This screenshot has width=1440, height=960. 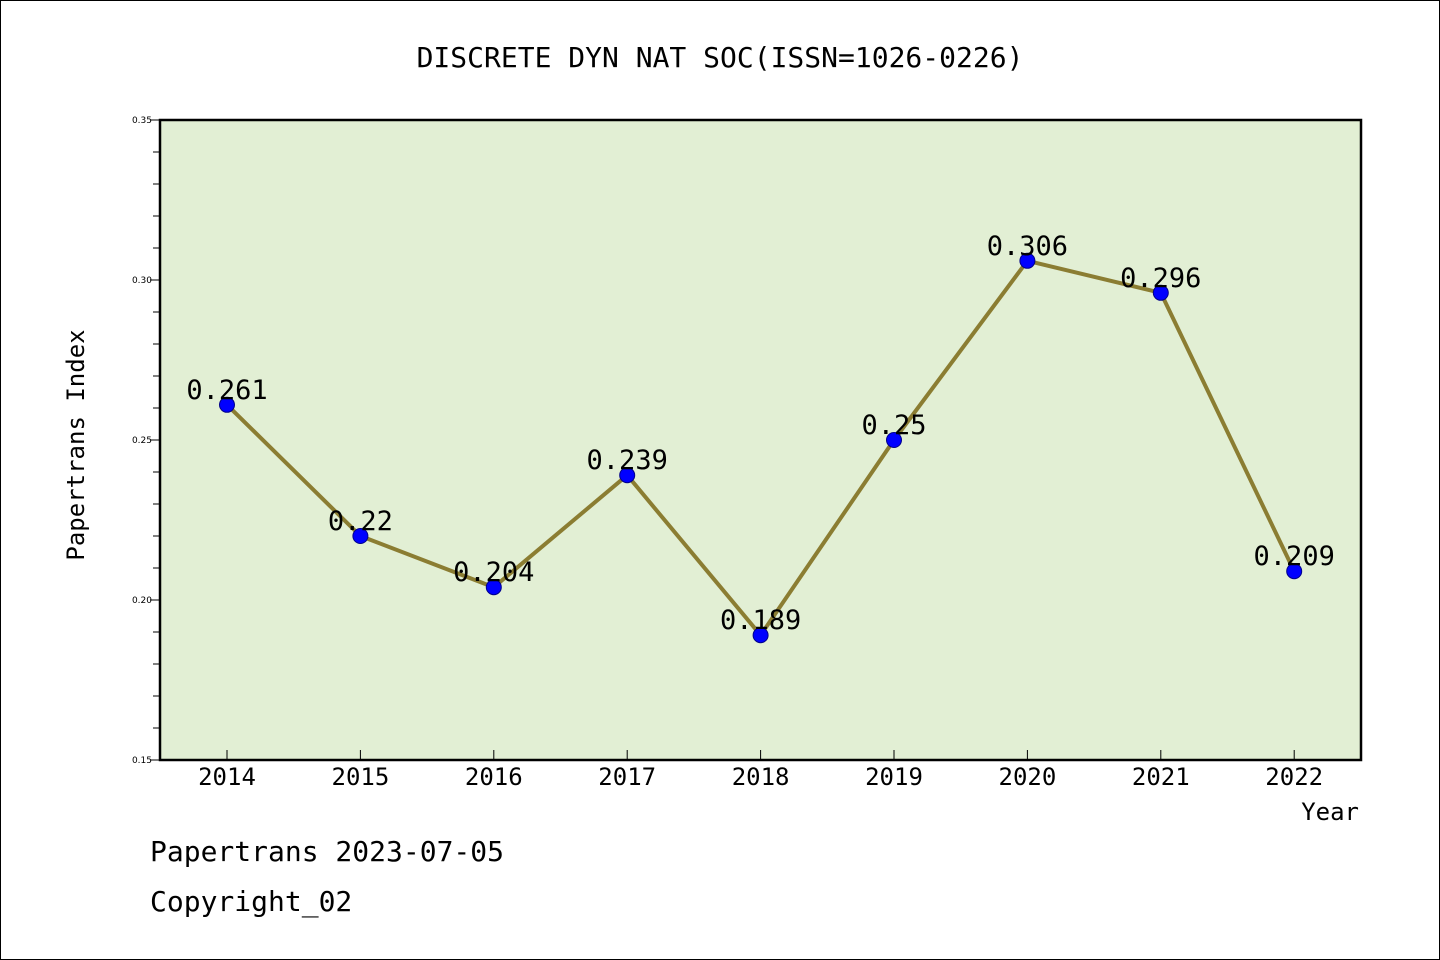 I want to click on data-label: 0.261, so click(x=226, y=390).